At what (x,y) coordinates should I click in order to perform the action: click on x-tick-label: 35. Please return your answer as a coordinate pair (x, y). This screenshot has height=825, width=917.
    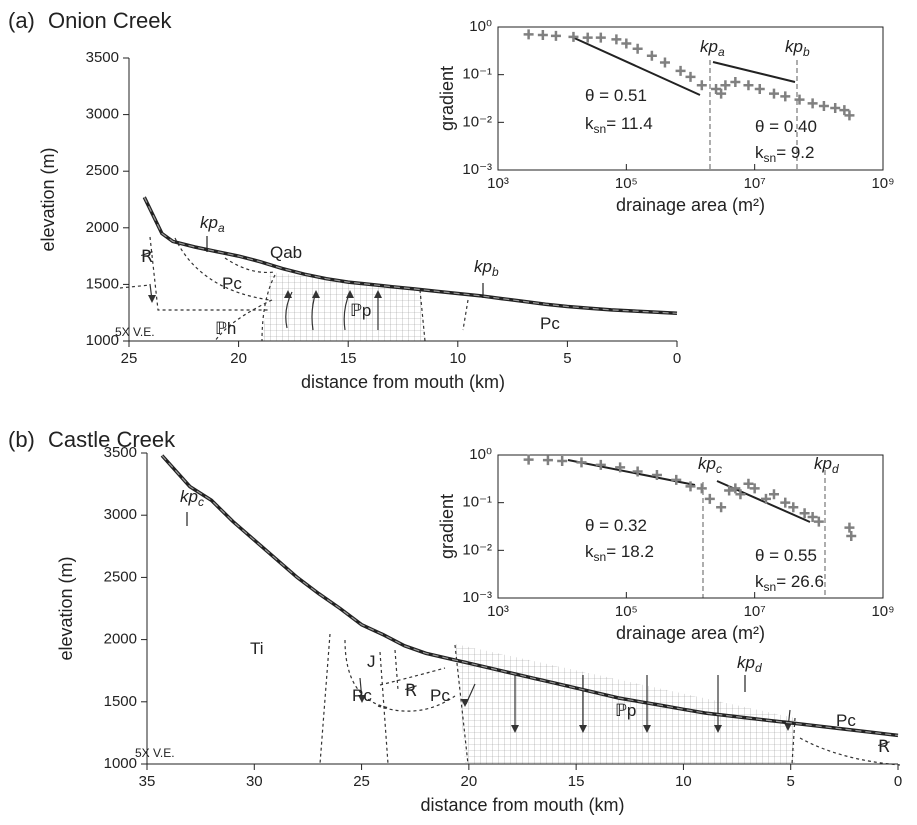
    Looking at the image, I should click on (147, 781).